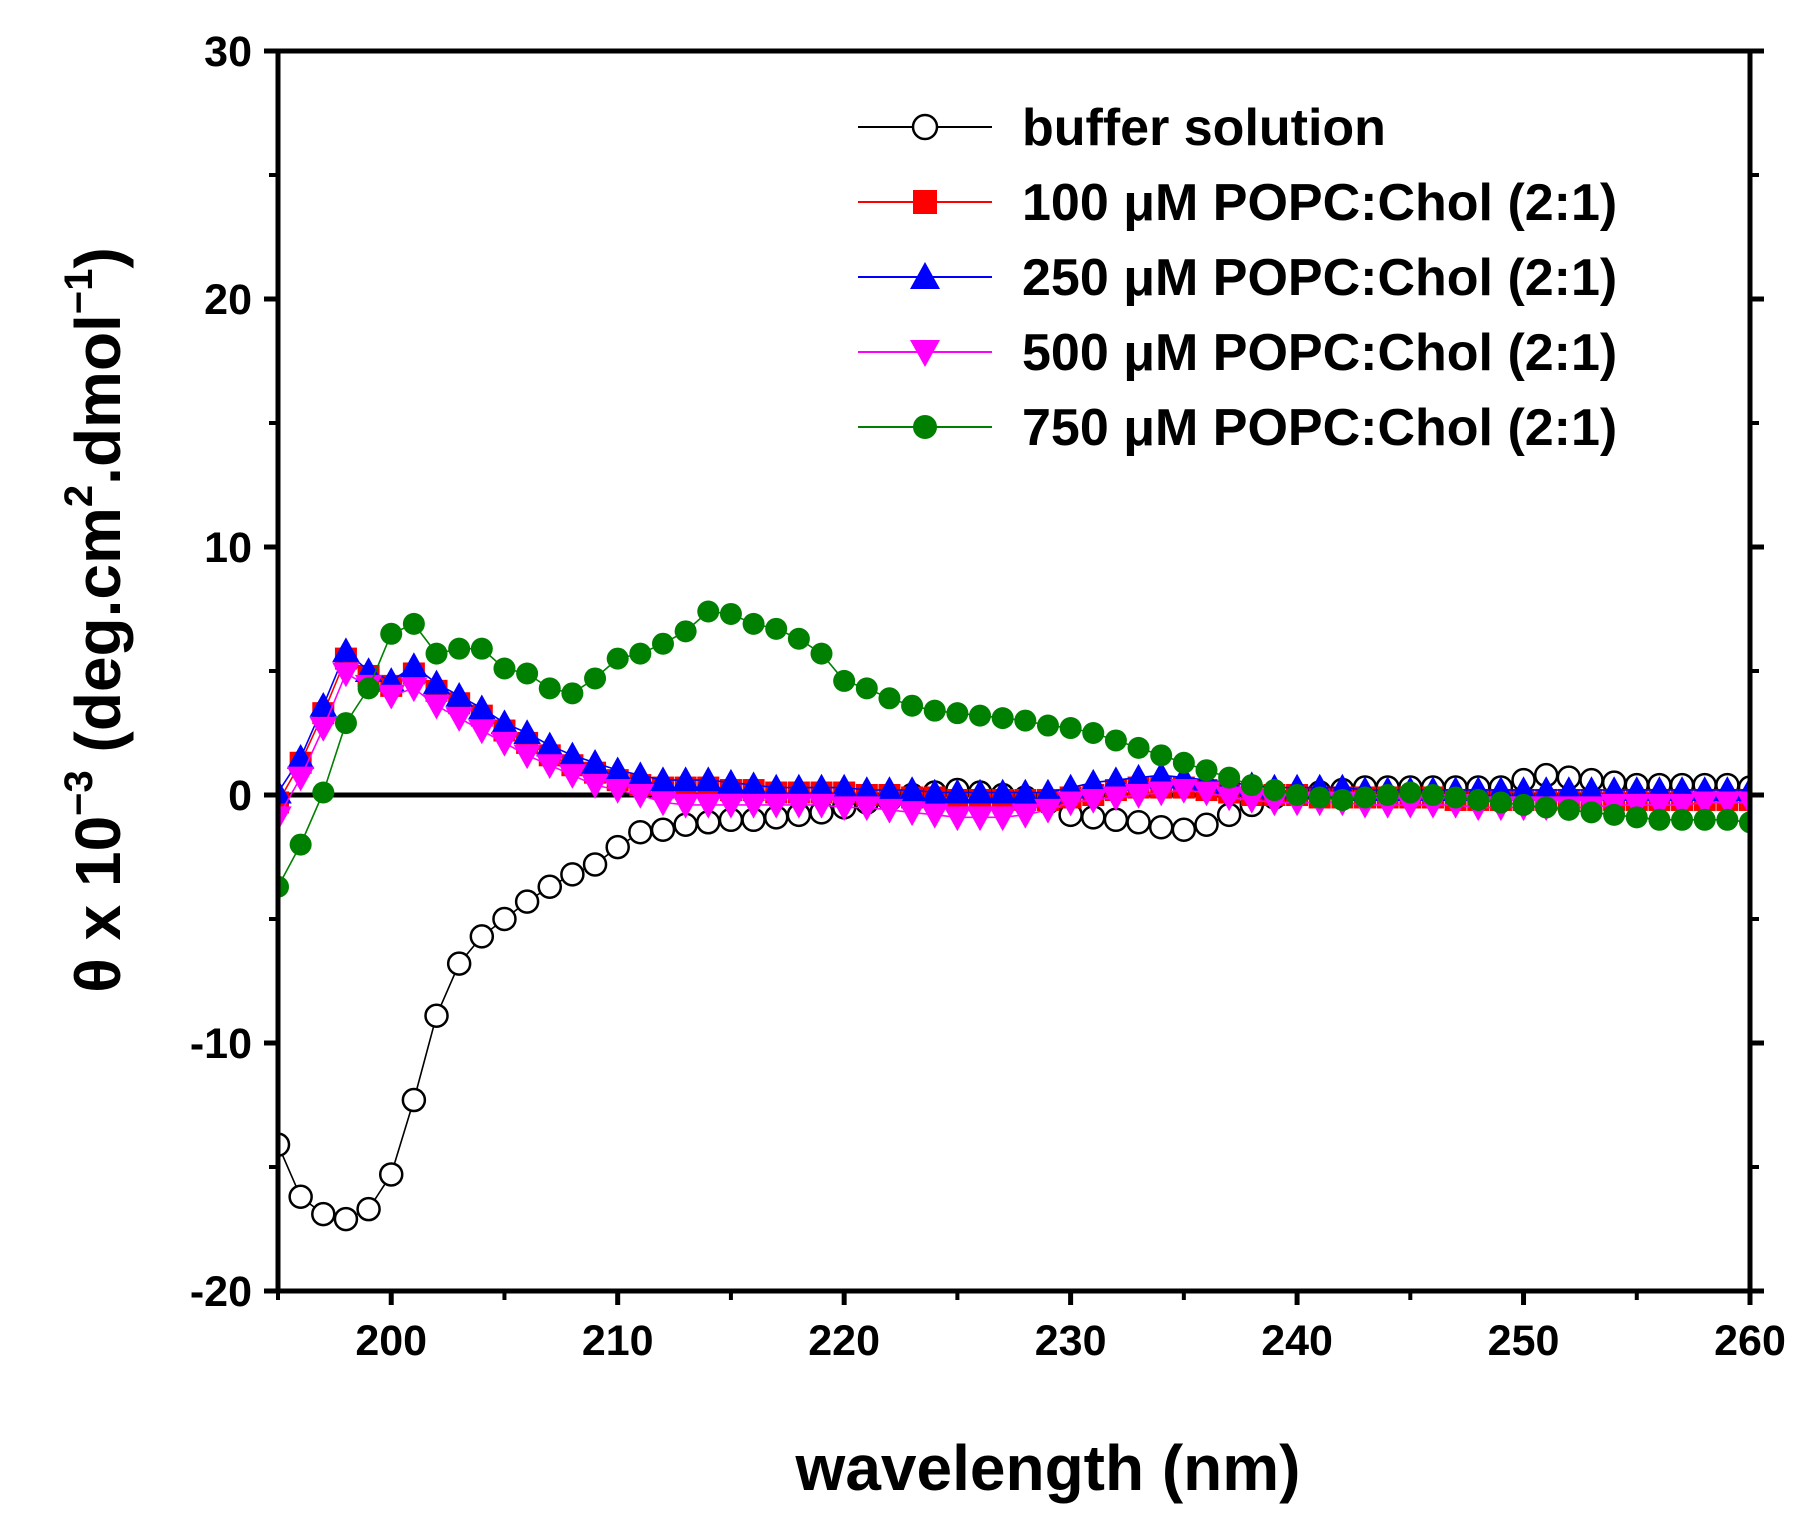 This screenshot has width=1812, height=1529. I want to click on legend-label: buffer solution, so click(1204, 128).